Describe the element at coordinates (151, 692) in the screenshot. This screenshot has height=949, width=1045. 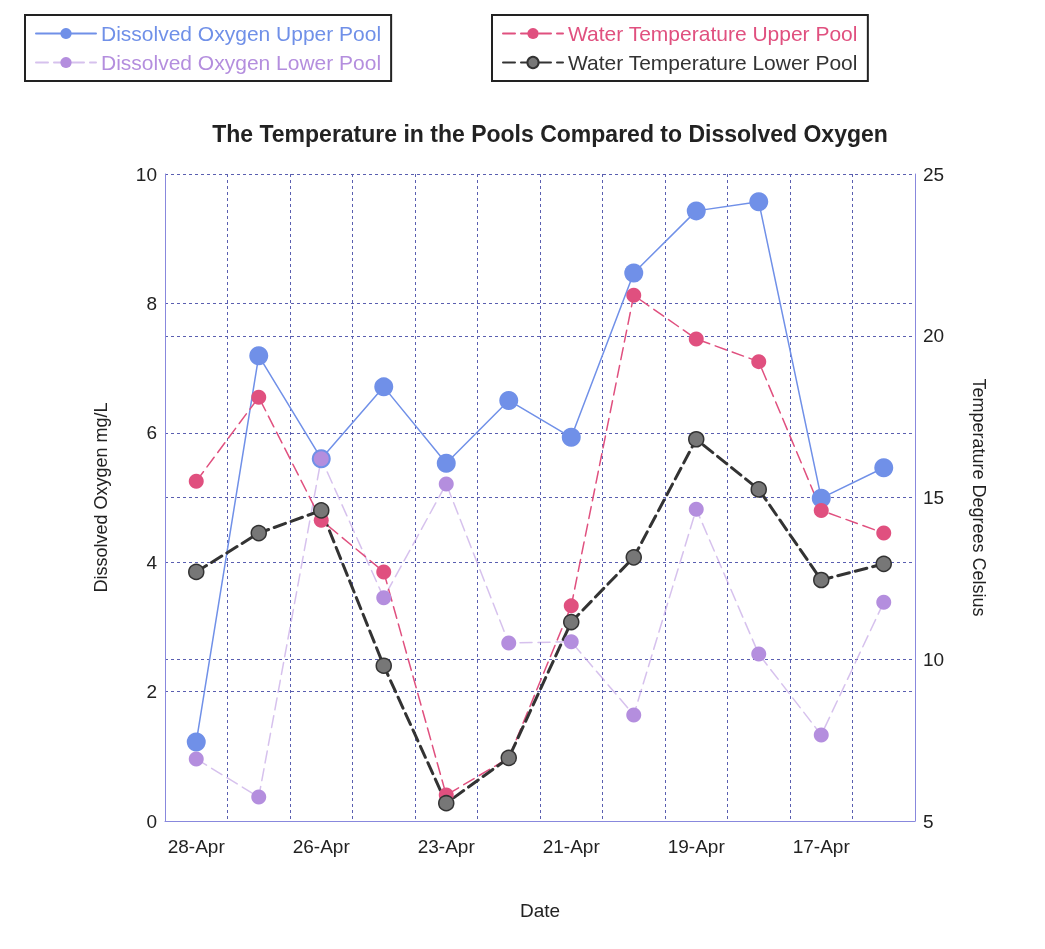
I see `y-tick-label: 2` at that location.